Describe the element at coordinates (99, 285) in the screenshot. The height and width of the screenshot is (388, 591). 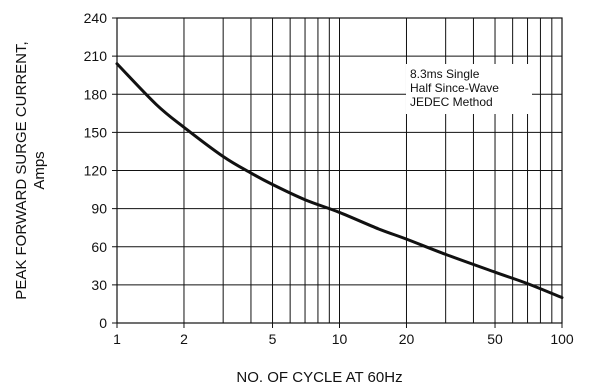
I see `y-tick-label: 30` at that location.